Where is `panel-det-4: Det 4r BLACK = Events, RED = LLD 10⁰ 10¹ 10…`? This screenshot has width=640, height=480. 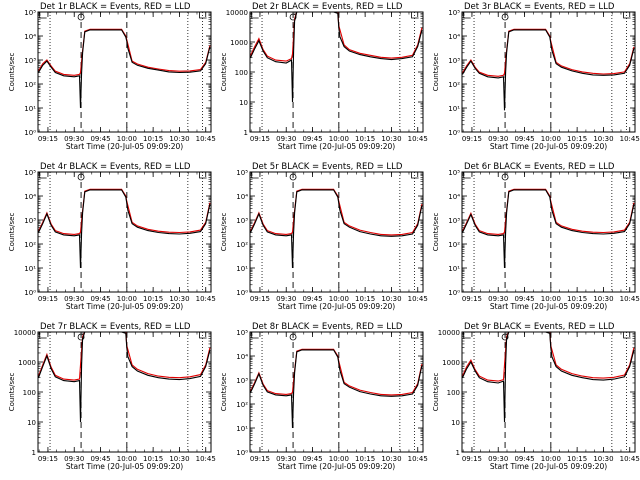 panel-det-4: Det 4r BLACK = Events, RED = LLD 10⁰ 10¹ 10… is located at coordinates (112, 236).